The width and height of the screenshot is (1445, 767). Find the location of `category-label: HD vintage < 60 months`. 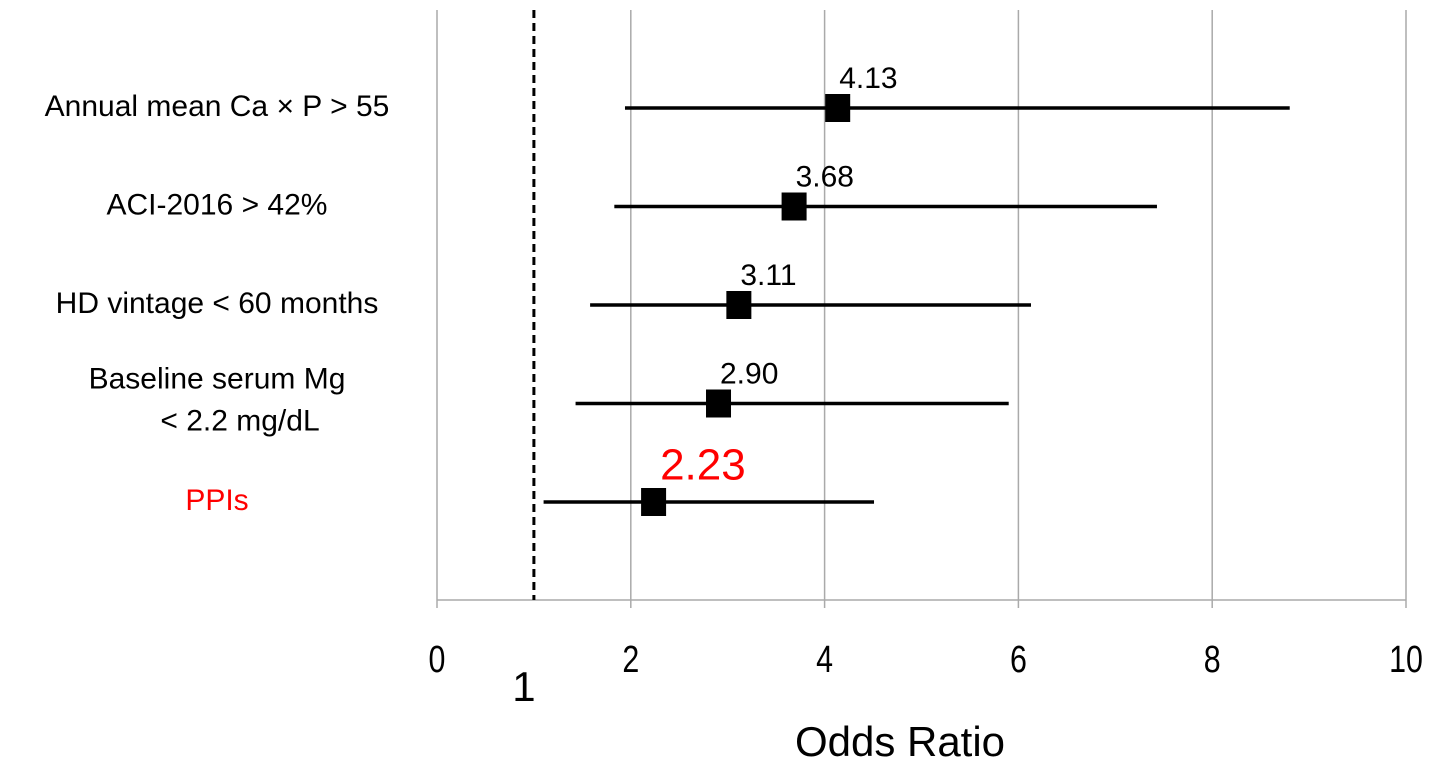

category-label: HD vintage < 60 months is located at coordinates (217, 303).